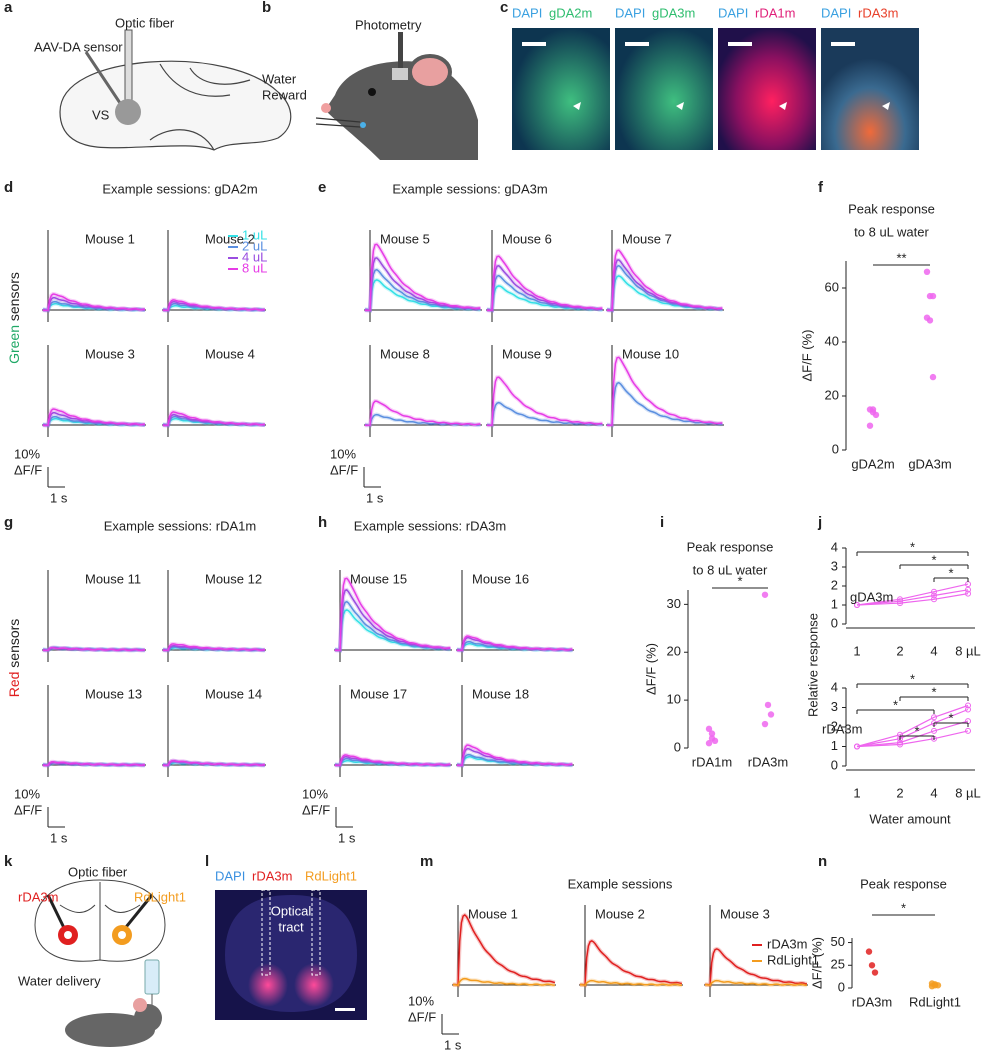  What do you see at coordinates (832, 340) in the screenshot?
I see `y-tick-label: 40` at bounding box center [832, 340].